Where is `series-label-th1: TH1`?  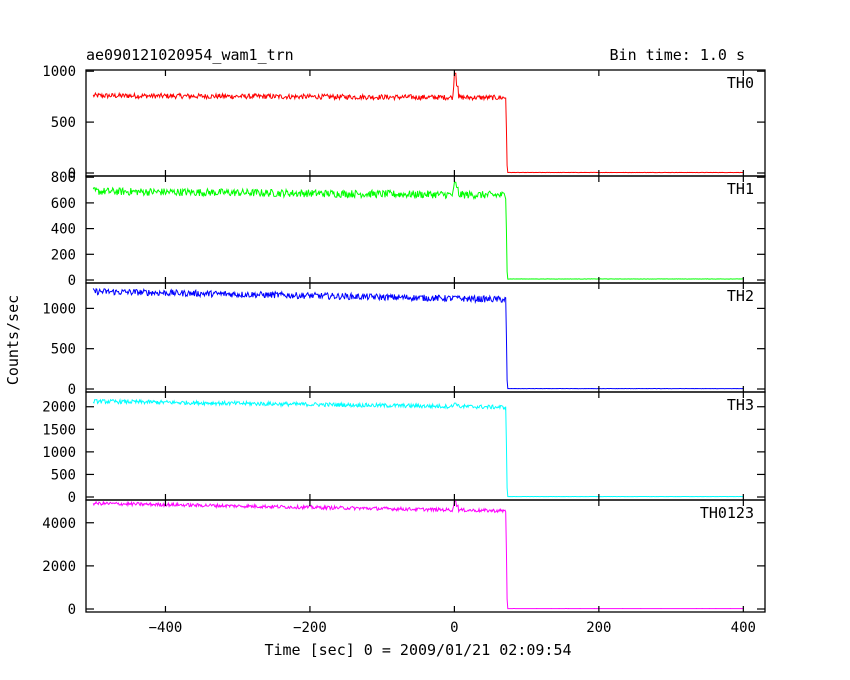
series-label-th1: TH1 is located at coordinates (740, 189).